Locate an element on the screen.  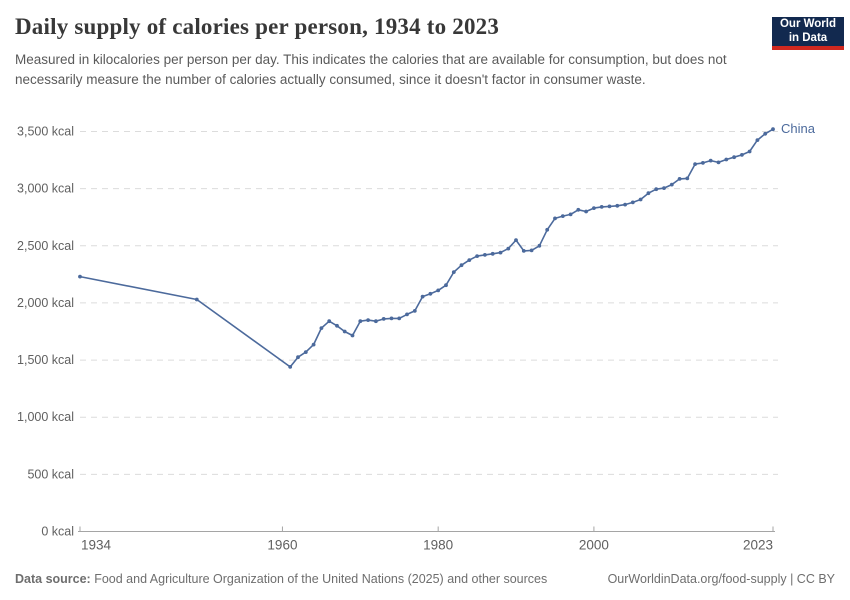
y-axis-label: 2,500 kcal is located at coordinates (45, 246).